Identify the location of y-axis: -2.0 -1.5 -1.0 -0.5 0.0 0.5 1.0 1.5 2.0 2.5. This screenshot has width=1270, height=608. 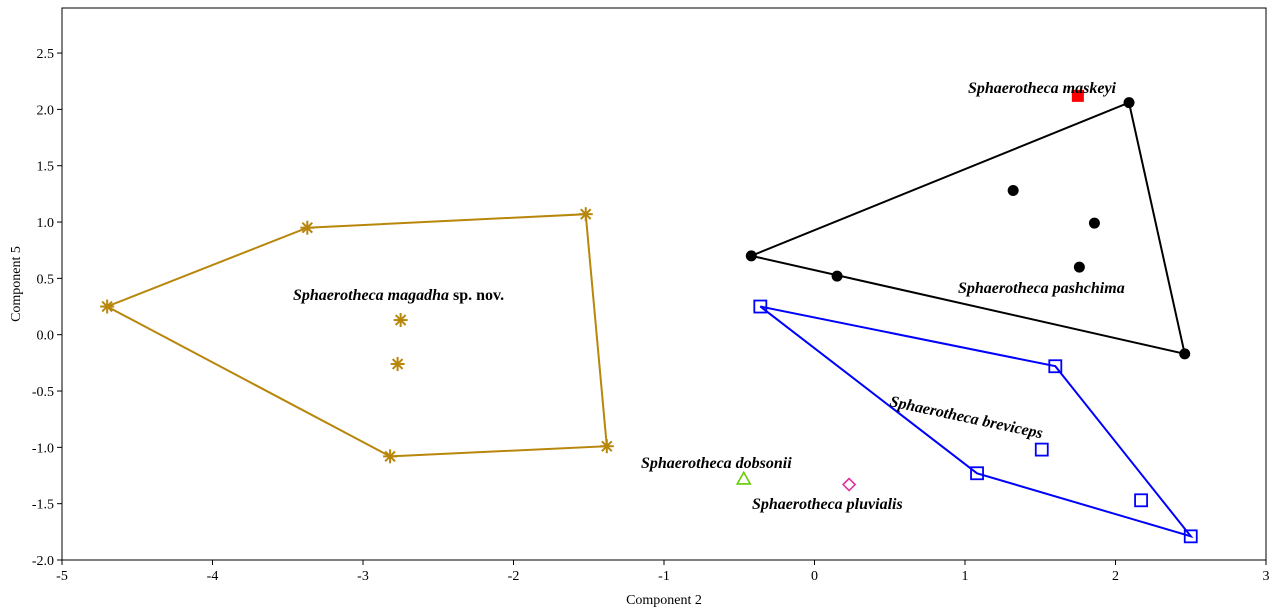
(47, 308).